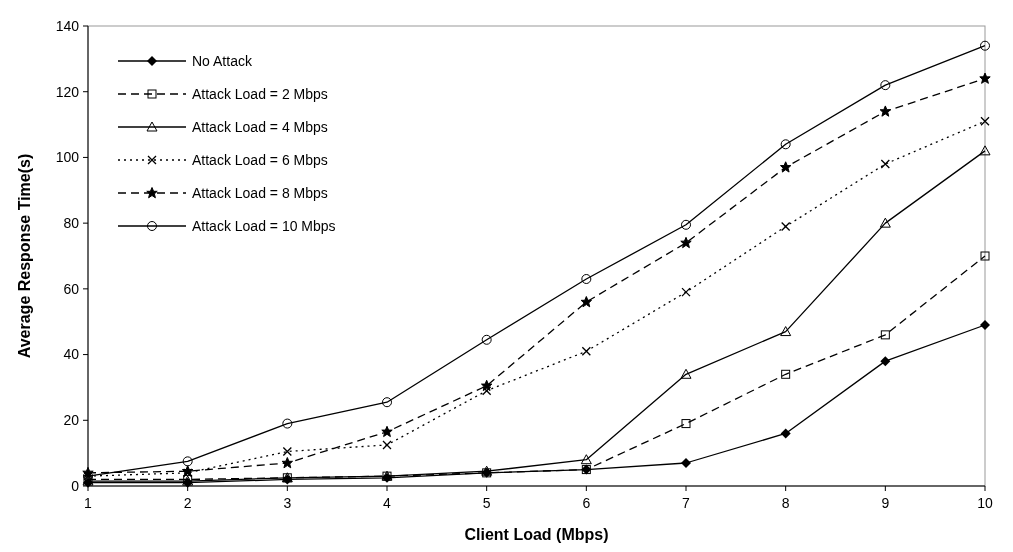 The height and width of the screenshot is (552, 1013). What do you see at coordinates (486, 503) in the screenshot?
I see `x-tick-label: 5` at bounding box center [486, 503].